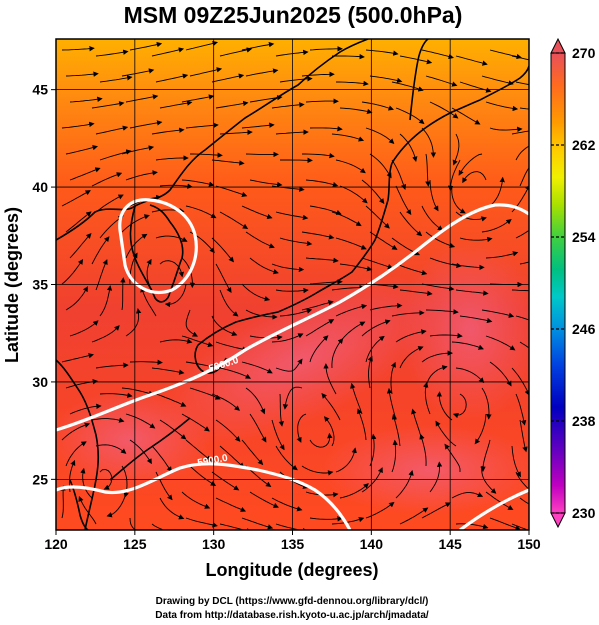  Describe the element at coordinates (584, 53) in the screenshot. I see `colorbar-tick-270: 270` at that location.